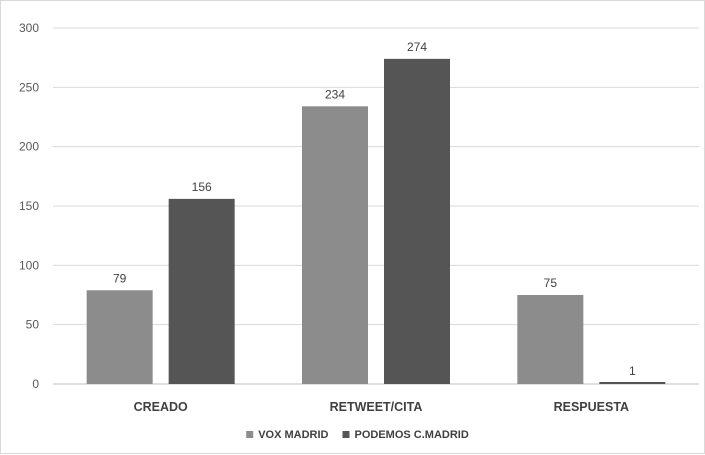 The image size is (705, 455). I want to click on x-axis-category-labels: CREADO RETWEET/CITA RESPUESTA, so click(381, 407).